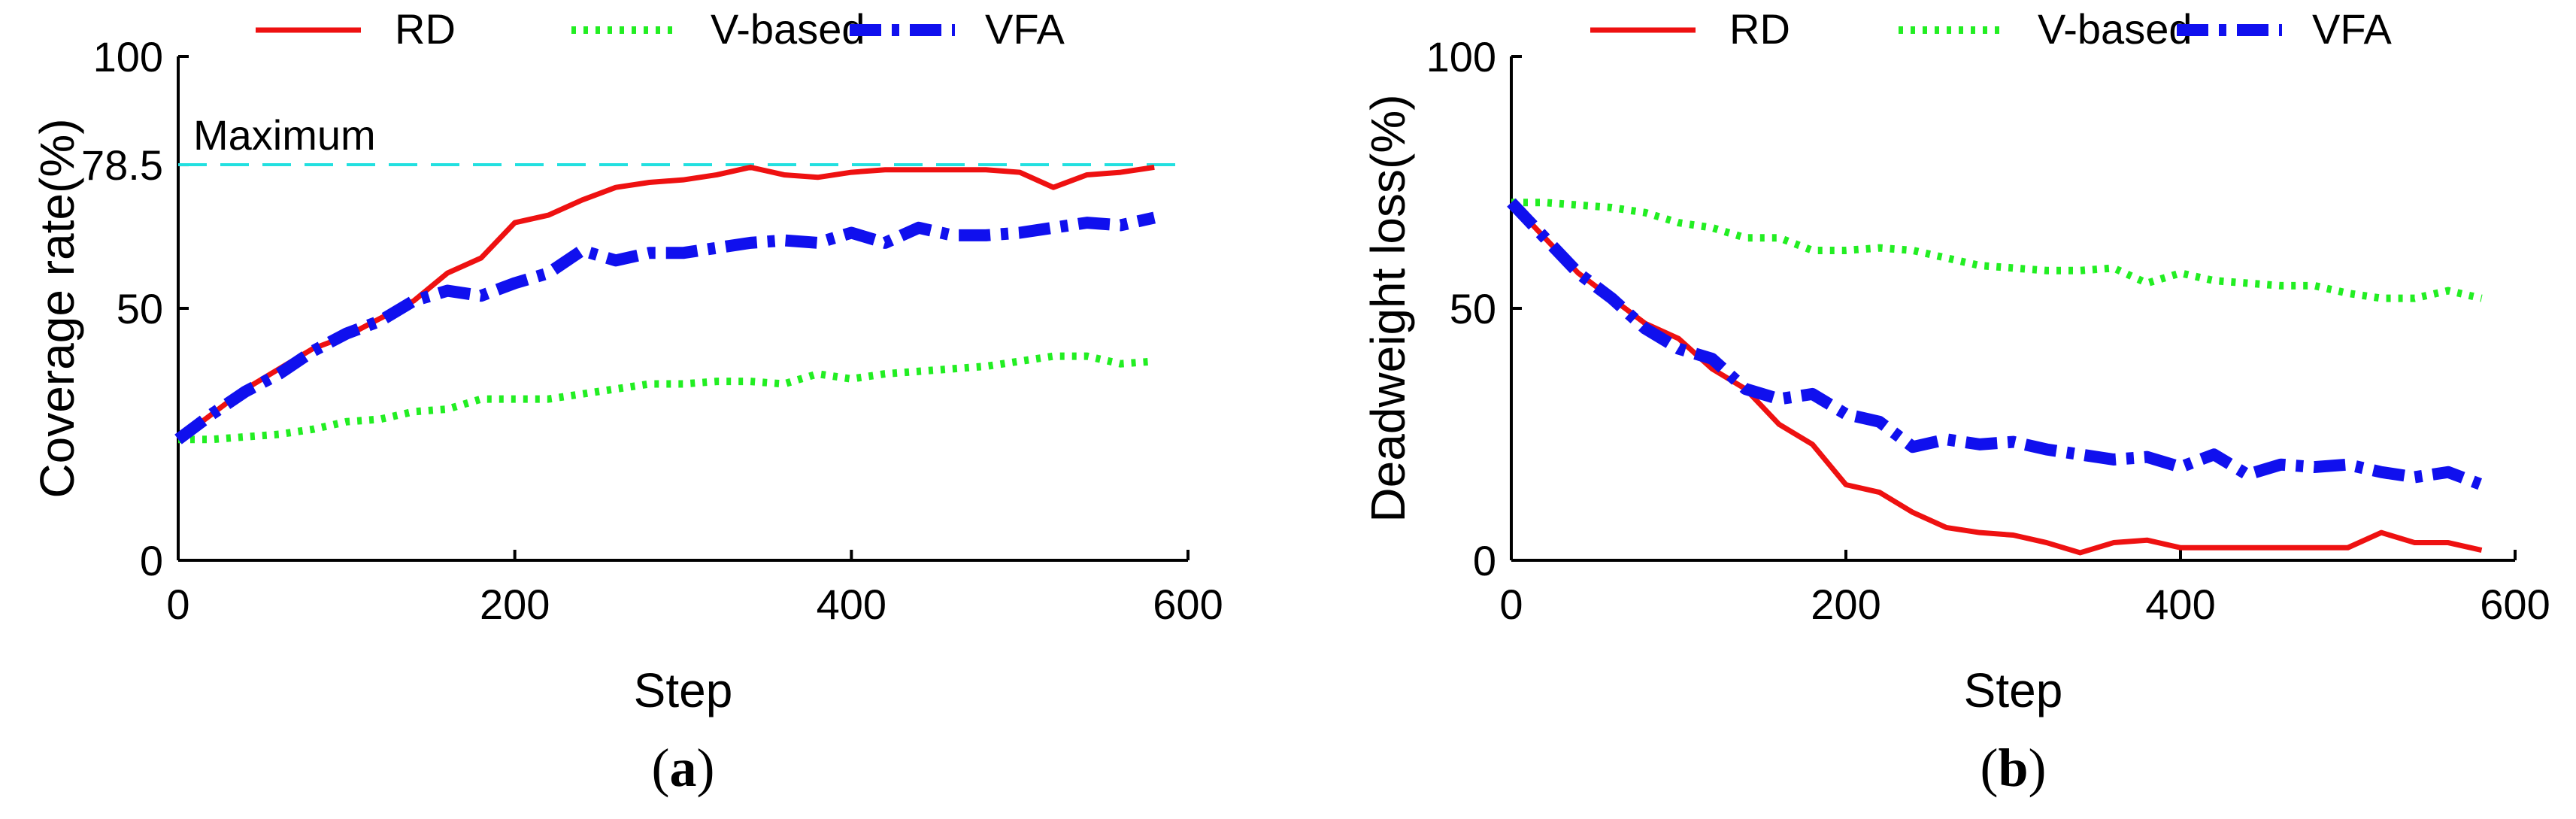 The width and height of the screenshot is (2576, 819). I want to click on panel-letter: a, so click(683, 768).